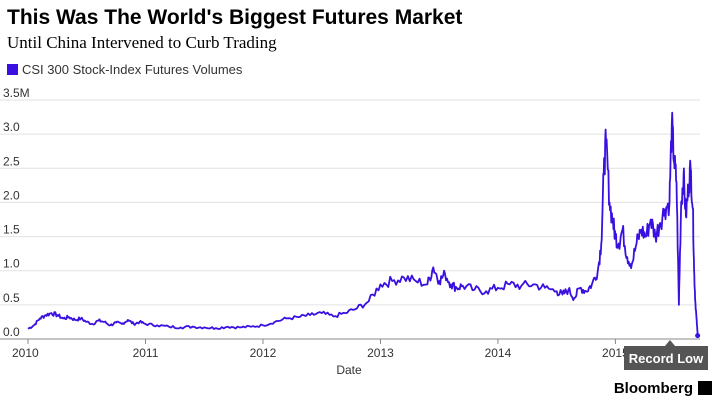  Describe the element at coordinates (11, 161) in the screenshot. I see `y-tick-label: 2.5` at that location.